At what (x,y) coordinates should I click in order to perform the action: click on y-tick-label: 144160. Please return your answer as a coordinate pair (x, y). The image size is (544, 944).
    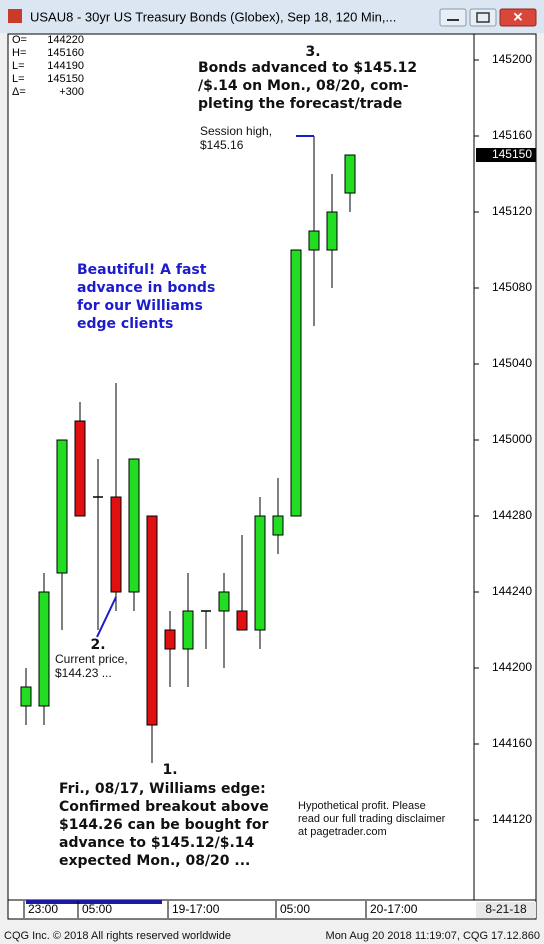
    Looking at the image, I should click on (512, 743).